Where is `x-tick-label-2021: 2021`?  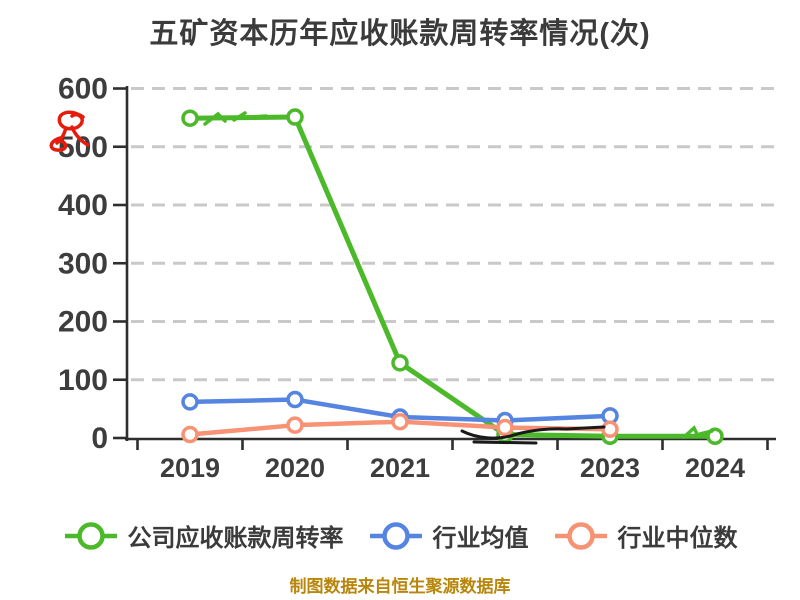 x-tick-label-2021: 2021 is located at coordinates (400, 468).